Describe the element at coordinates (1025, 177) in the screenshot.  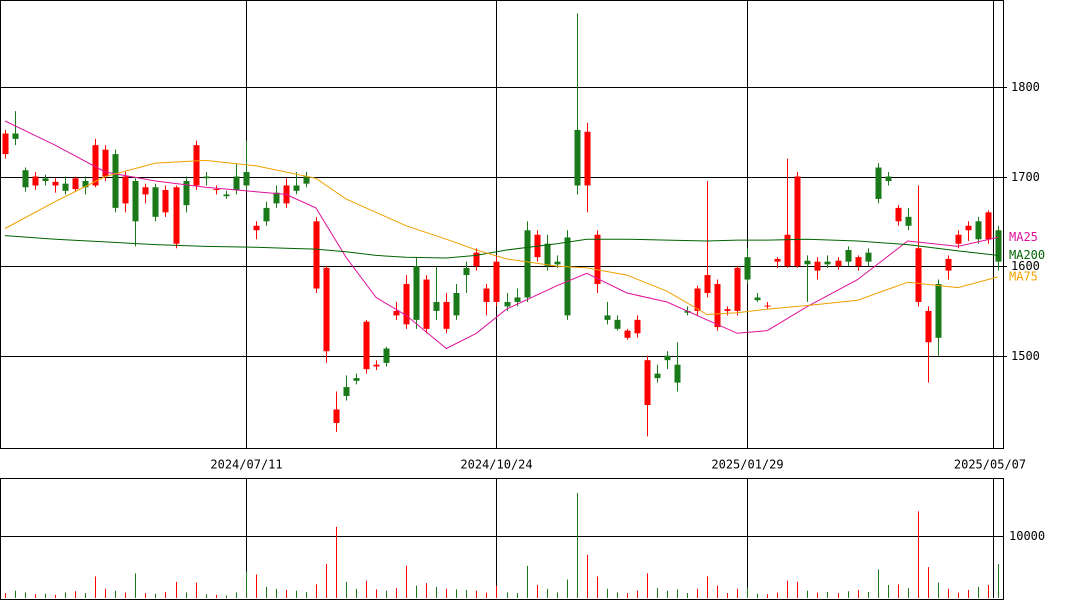
I see `y-tick-label: 1700` at that location.